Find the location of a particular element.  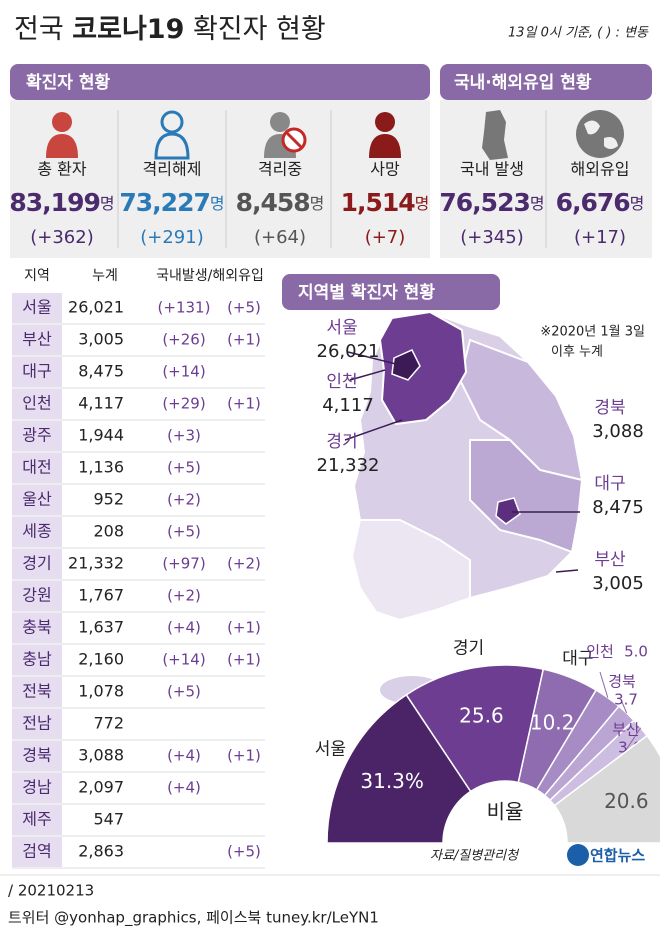

map-value: 21,332 is located at coordinates (348, 465).